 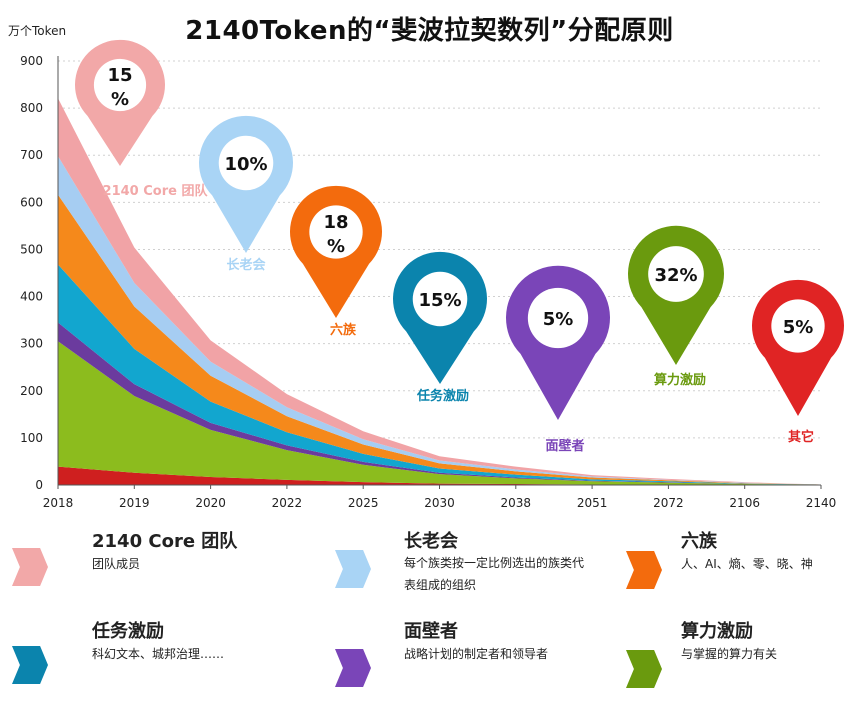 What do you see at coordinates (31, 297) in the screenshot?
I see `y-tick-label-400: 400` at bounding box center [31, 297].